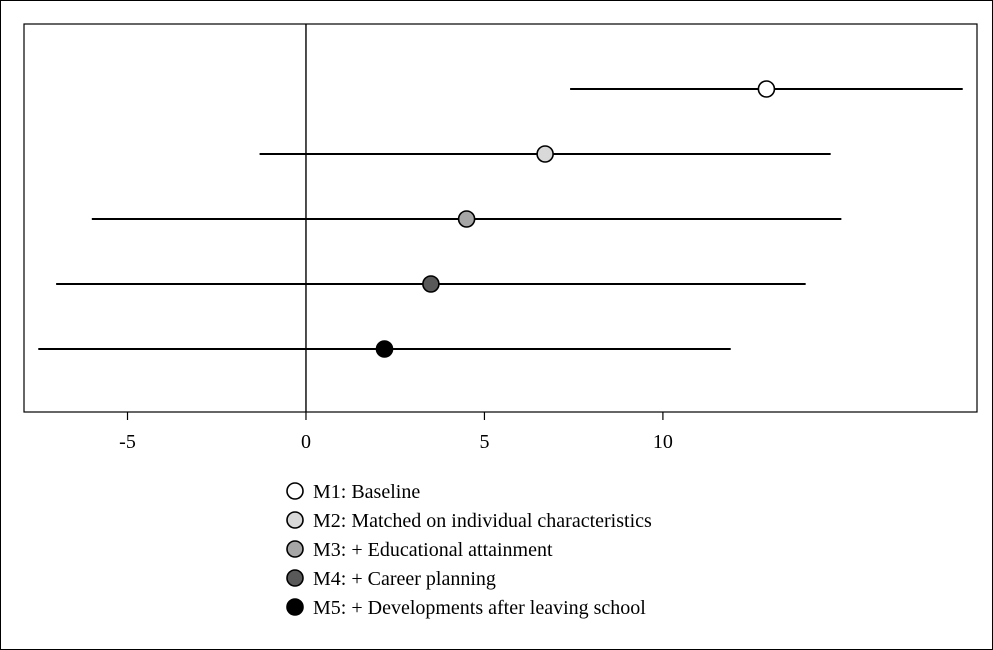 The width and height of the screenshot is (993, 650). What do you see at coordinates (545, 154) in the screenshot?
I see `point-estimate-m2` at bounding box center [545, 154].